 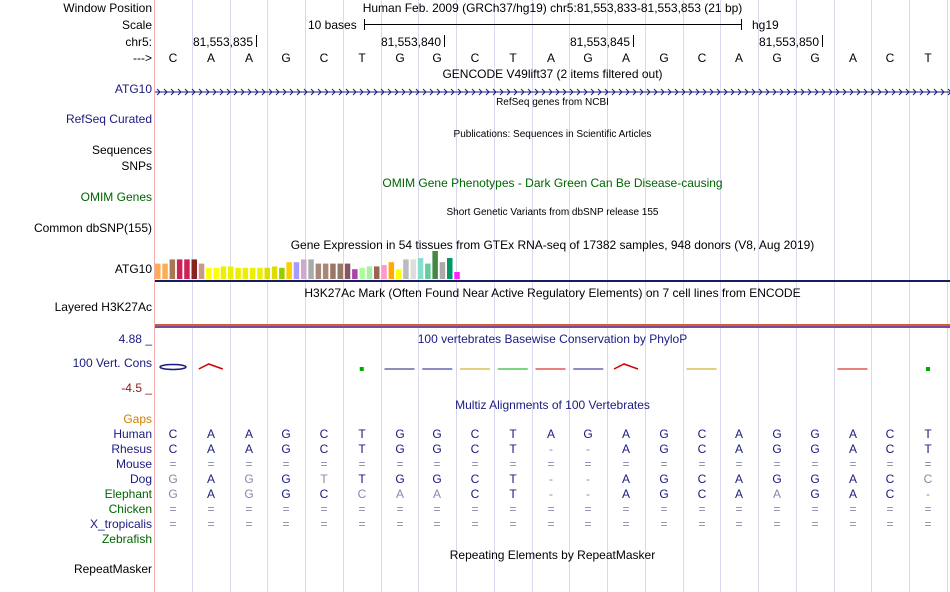 What do you see at coordinates (552, 265) in the screenshot?
I see `gtex-bar-area` at bounding box center [552, 265].